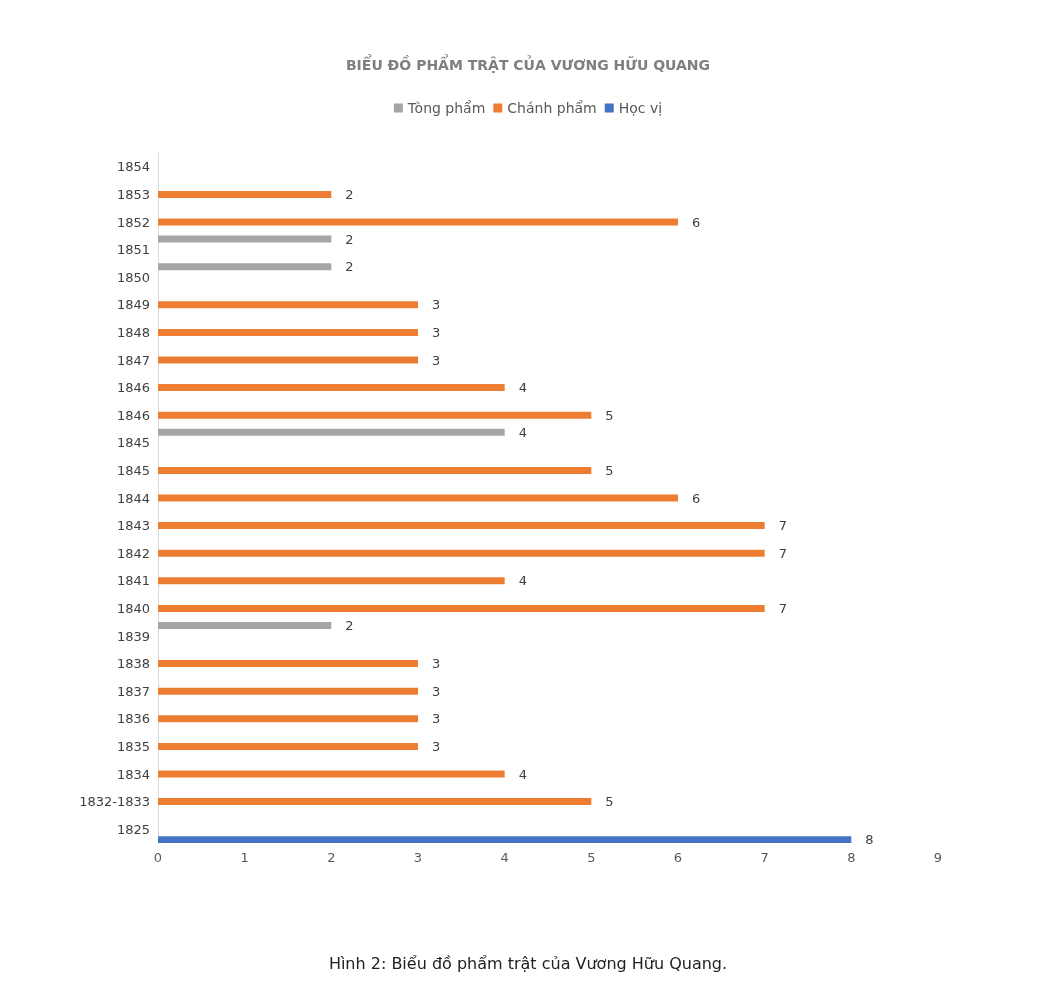 This screenshot has width=1058, height=1004. Describe the element at coordinates (133, 664) in the screenshot. I see `y-tick-label: 1838` at that location.